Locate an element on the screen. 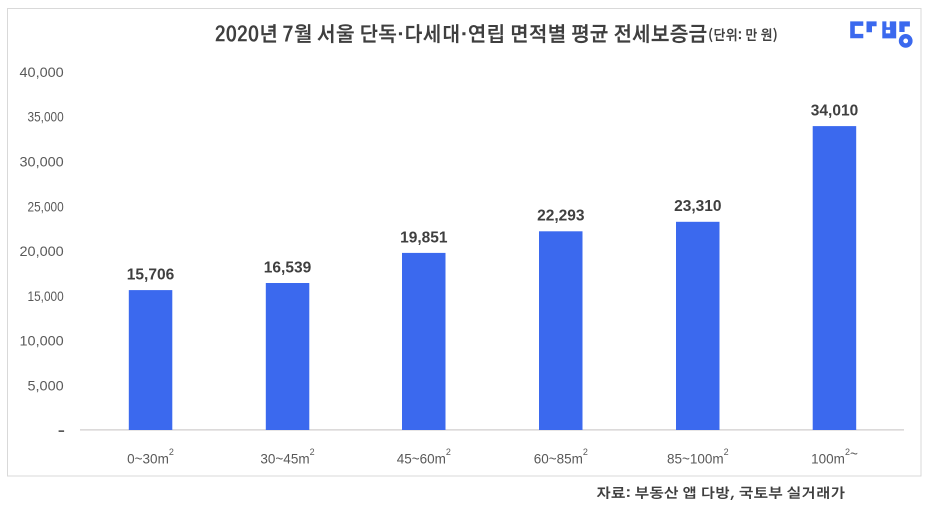 The height and width of the screenshot is (516, 926). svg-text: 5,000 is located at coordinates (46, 386).